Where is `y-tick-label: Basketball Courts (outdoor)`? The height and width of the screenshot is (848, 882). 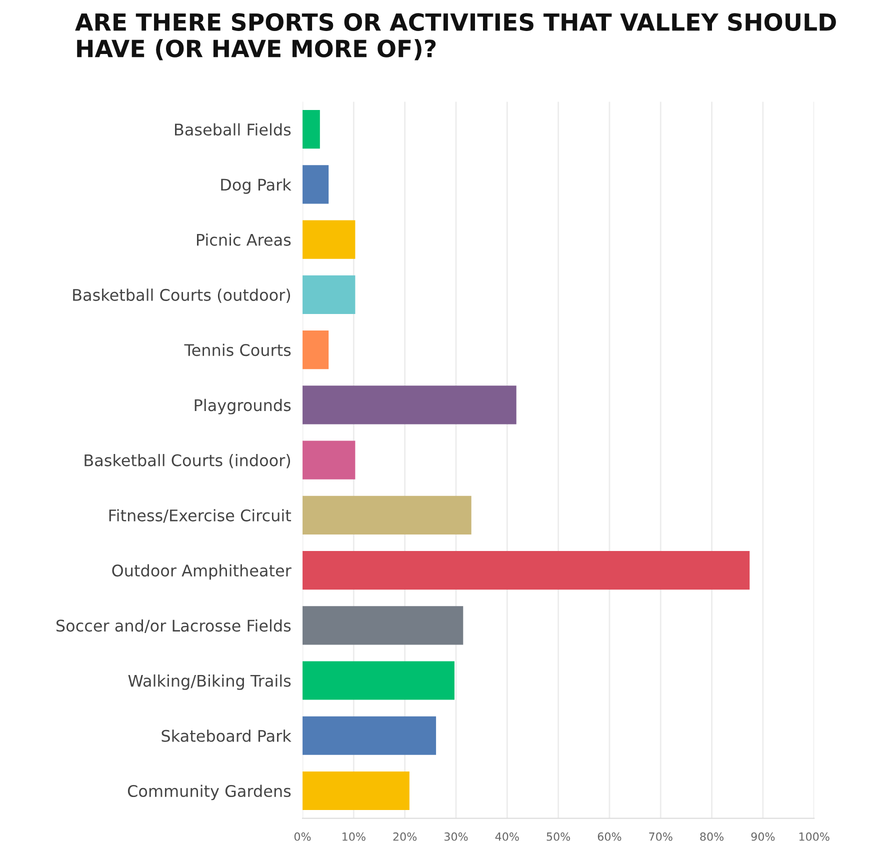 y-tick-label: Basketball Courts (outdoor) is located at coordinates (181, 295).